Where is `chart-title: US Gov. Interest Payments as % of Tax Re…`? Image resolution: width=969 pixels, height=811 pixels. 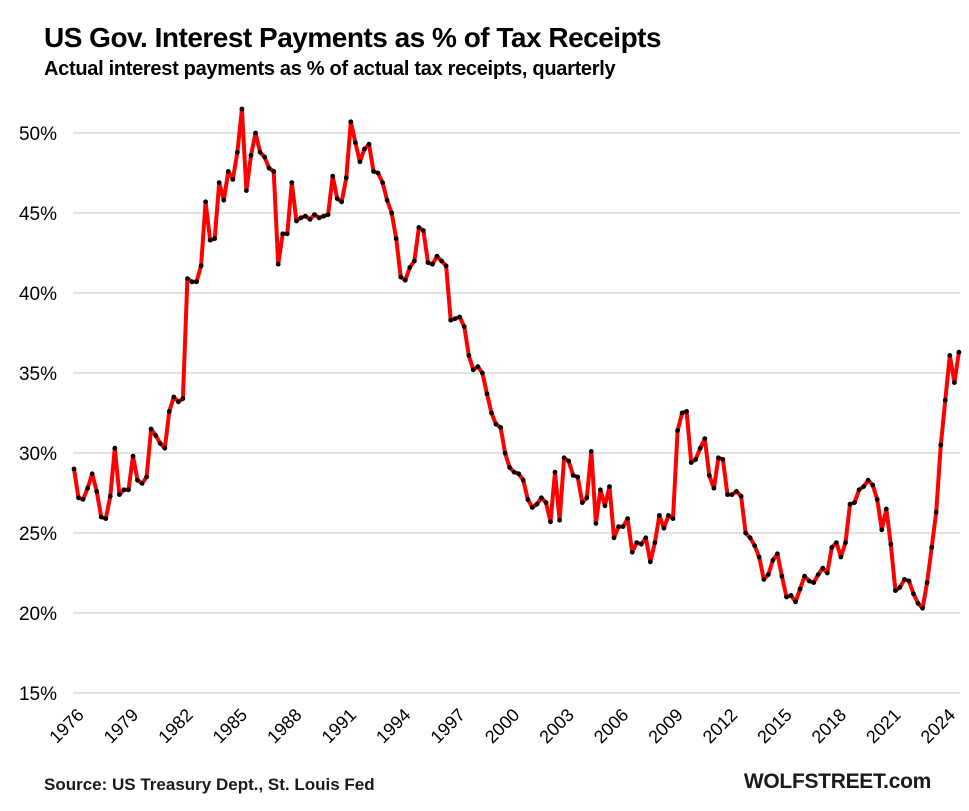
chart-title: US Gov. Interest Payments as % of Tax Re… is located at coordinates (353, 37).